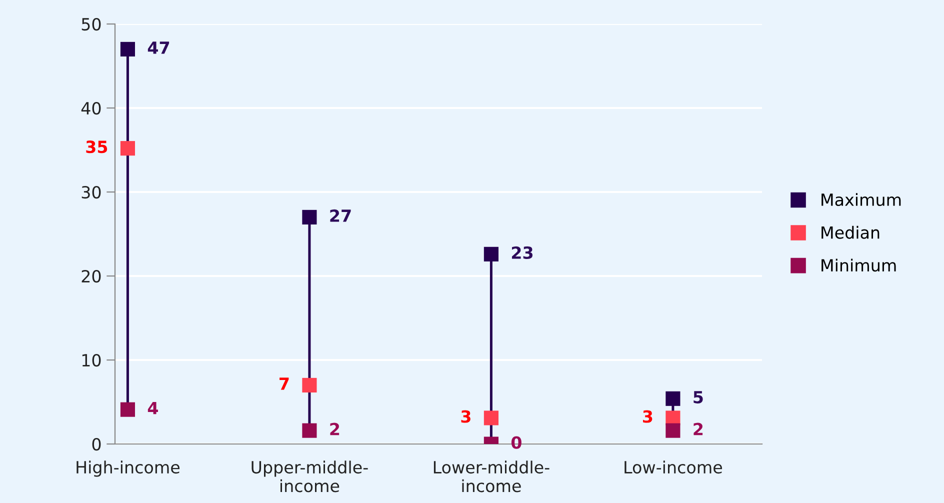 This screenshot has width=944, height=503. What do you see at coordinates (91, 108) in the screenshot?
I see `y-tick-label: 40` at bounding box center [91, 108].